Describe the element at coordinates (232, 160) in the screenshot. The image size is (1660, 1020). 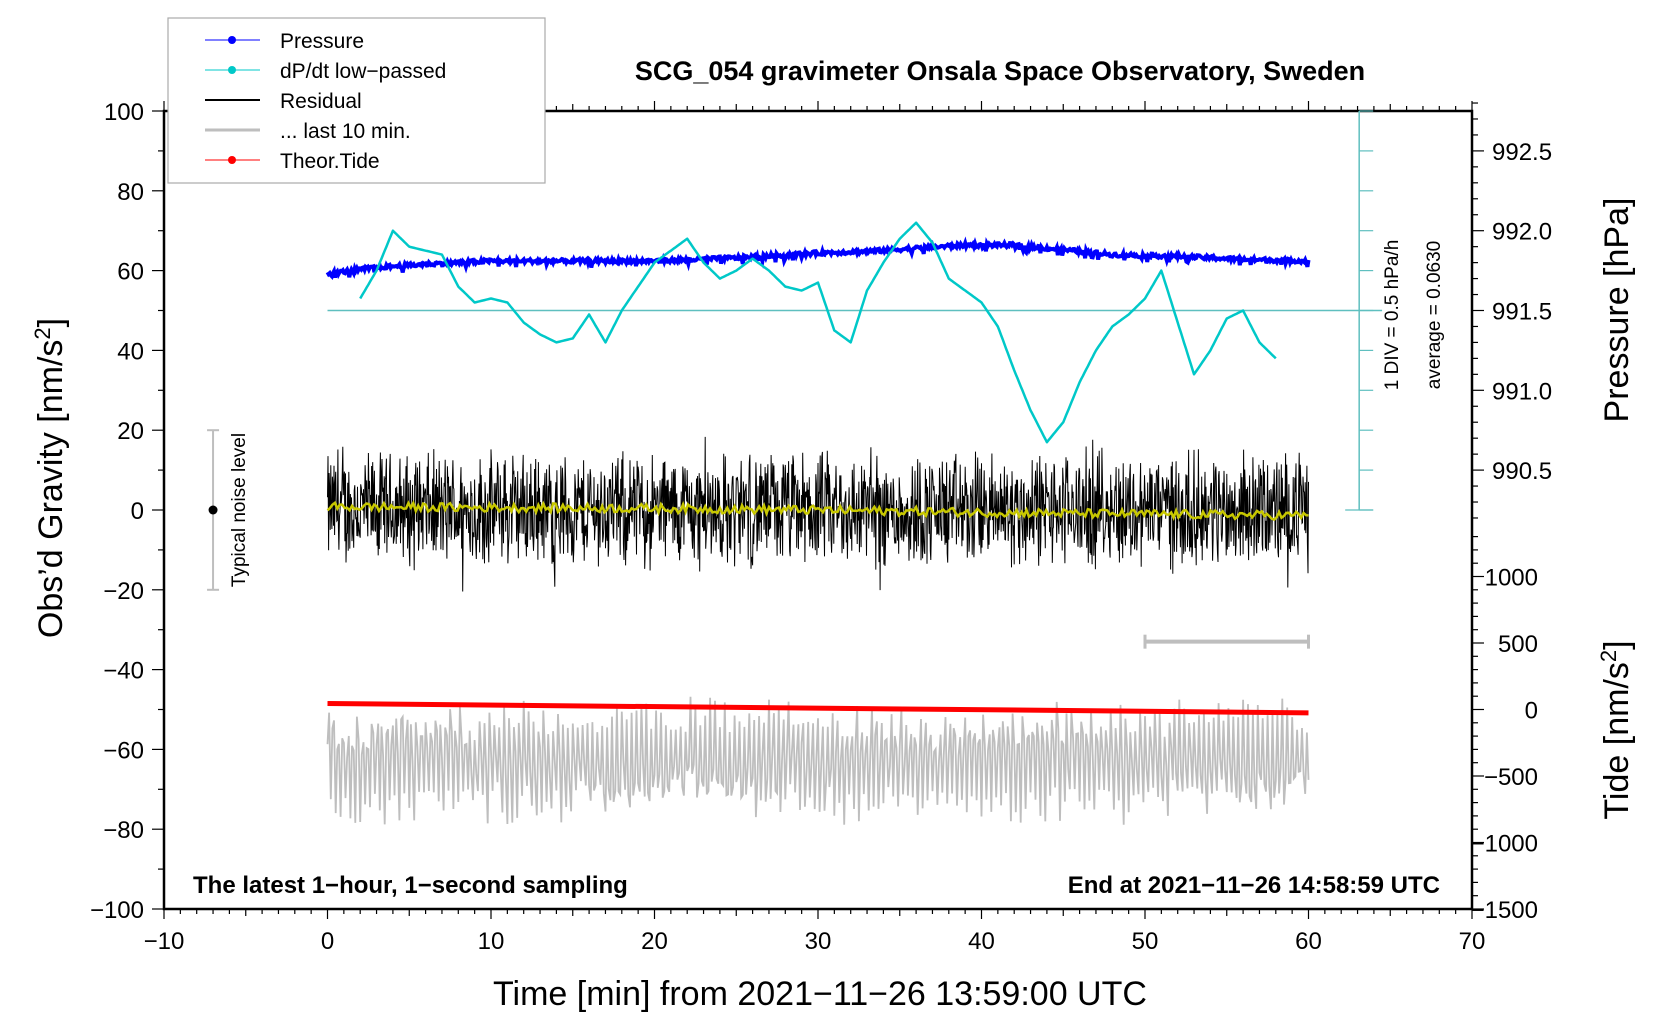
I see `legend-tide-marker` at that location.